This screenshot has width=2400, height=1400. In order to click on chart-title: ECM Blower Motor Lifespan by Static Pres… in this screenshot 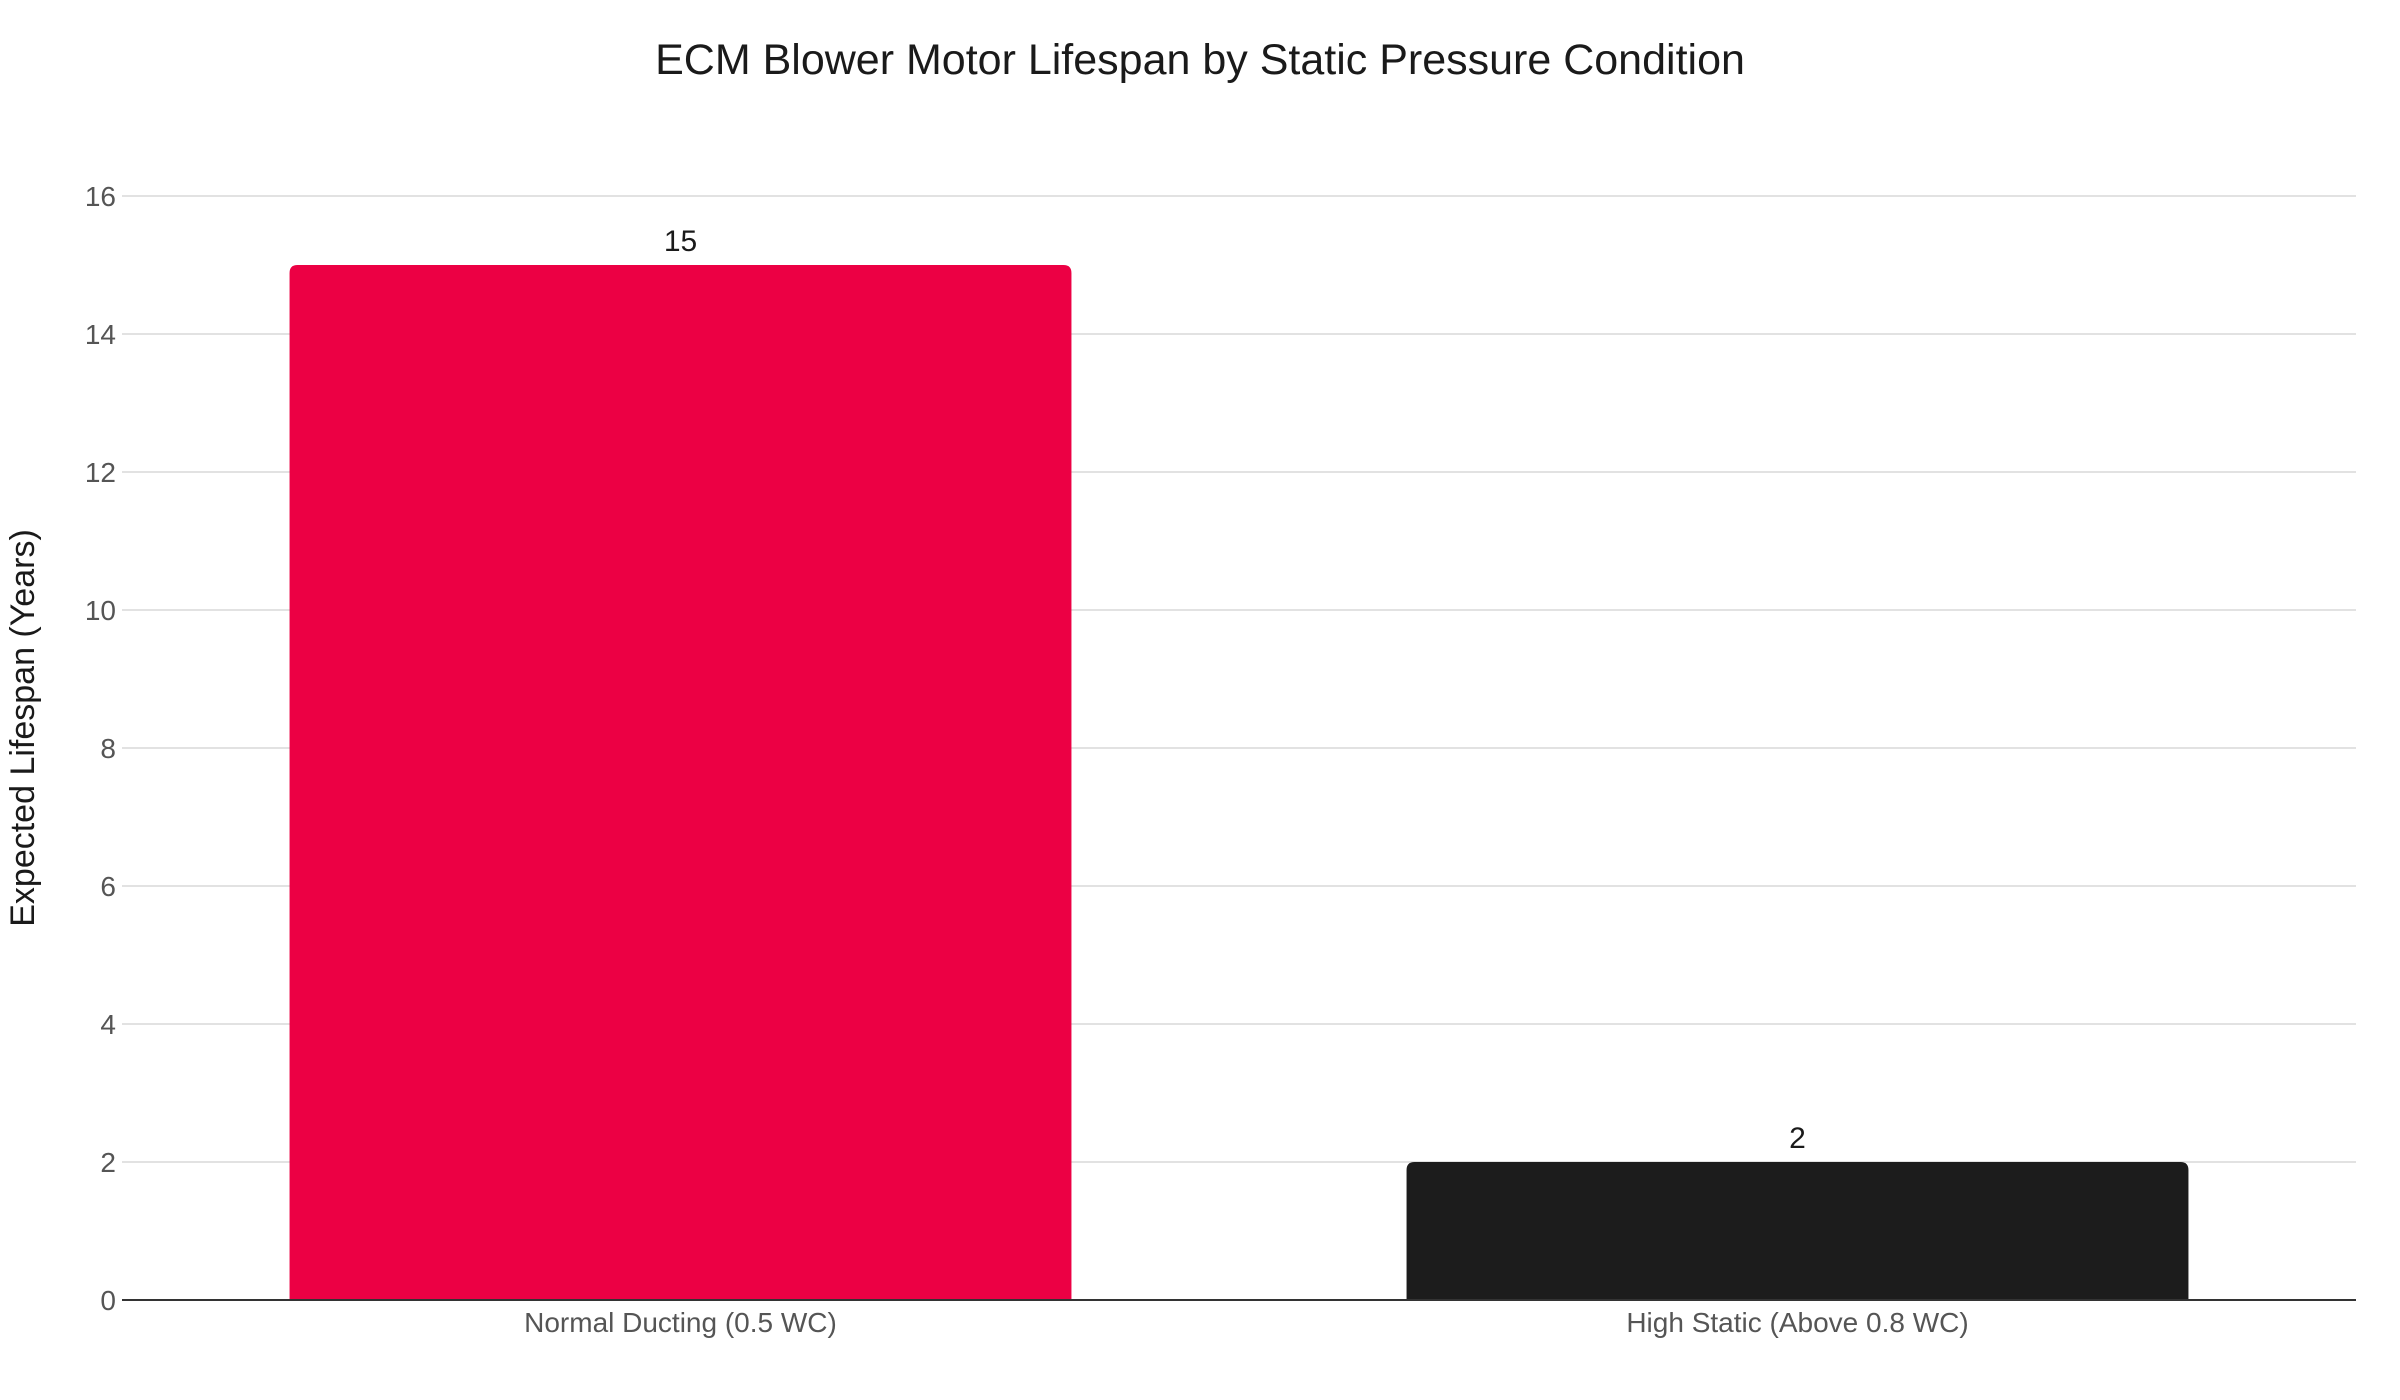, I will do `click(1200, 60)`.